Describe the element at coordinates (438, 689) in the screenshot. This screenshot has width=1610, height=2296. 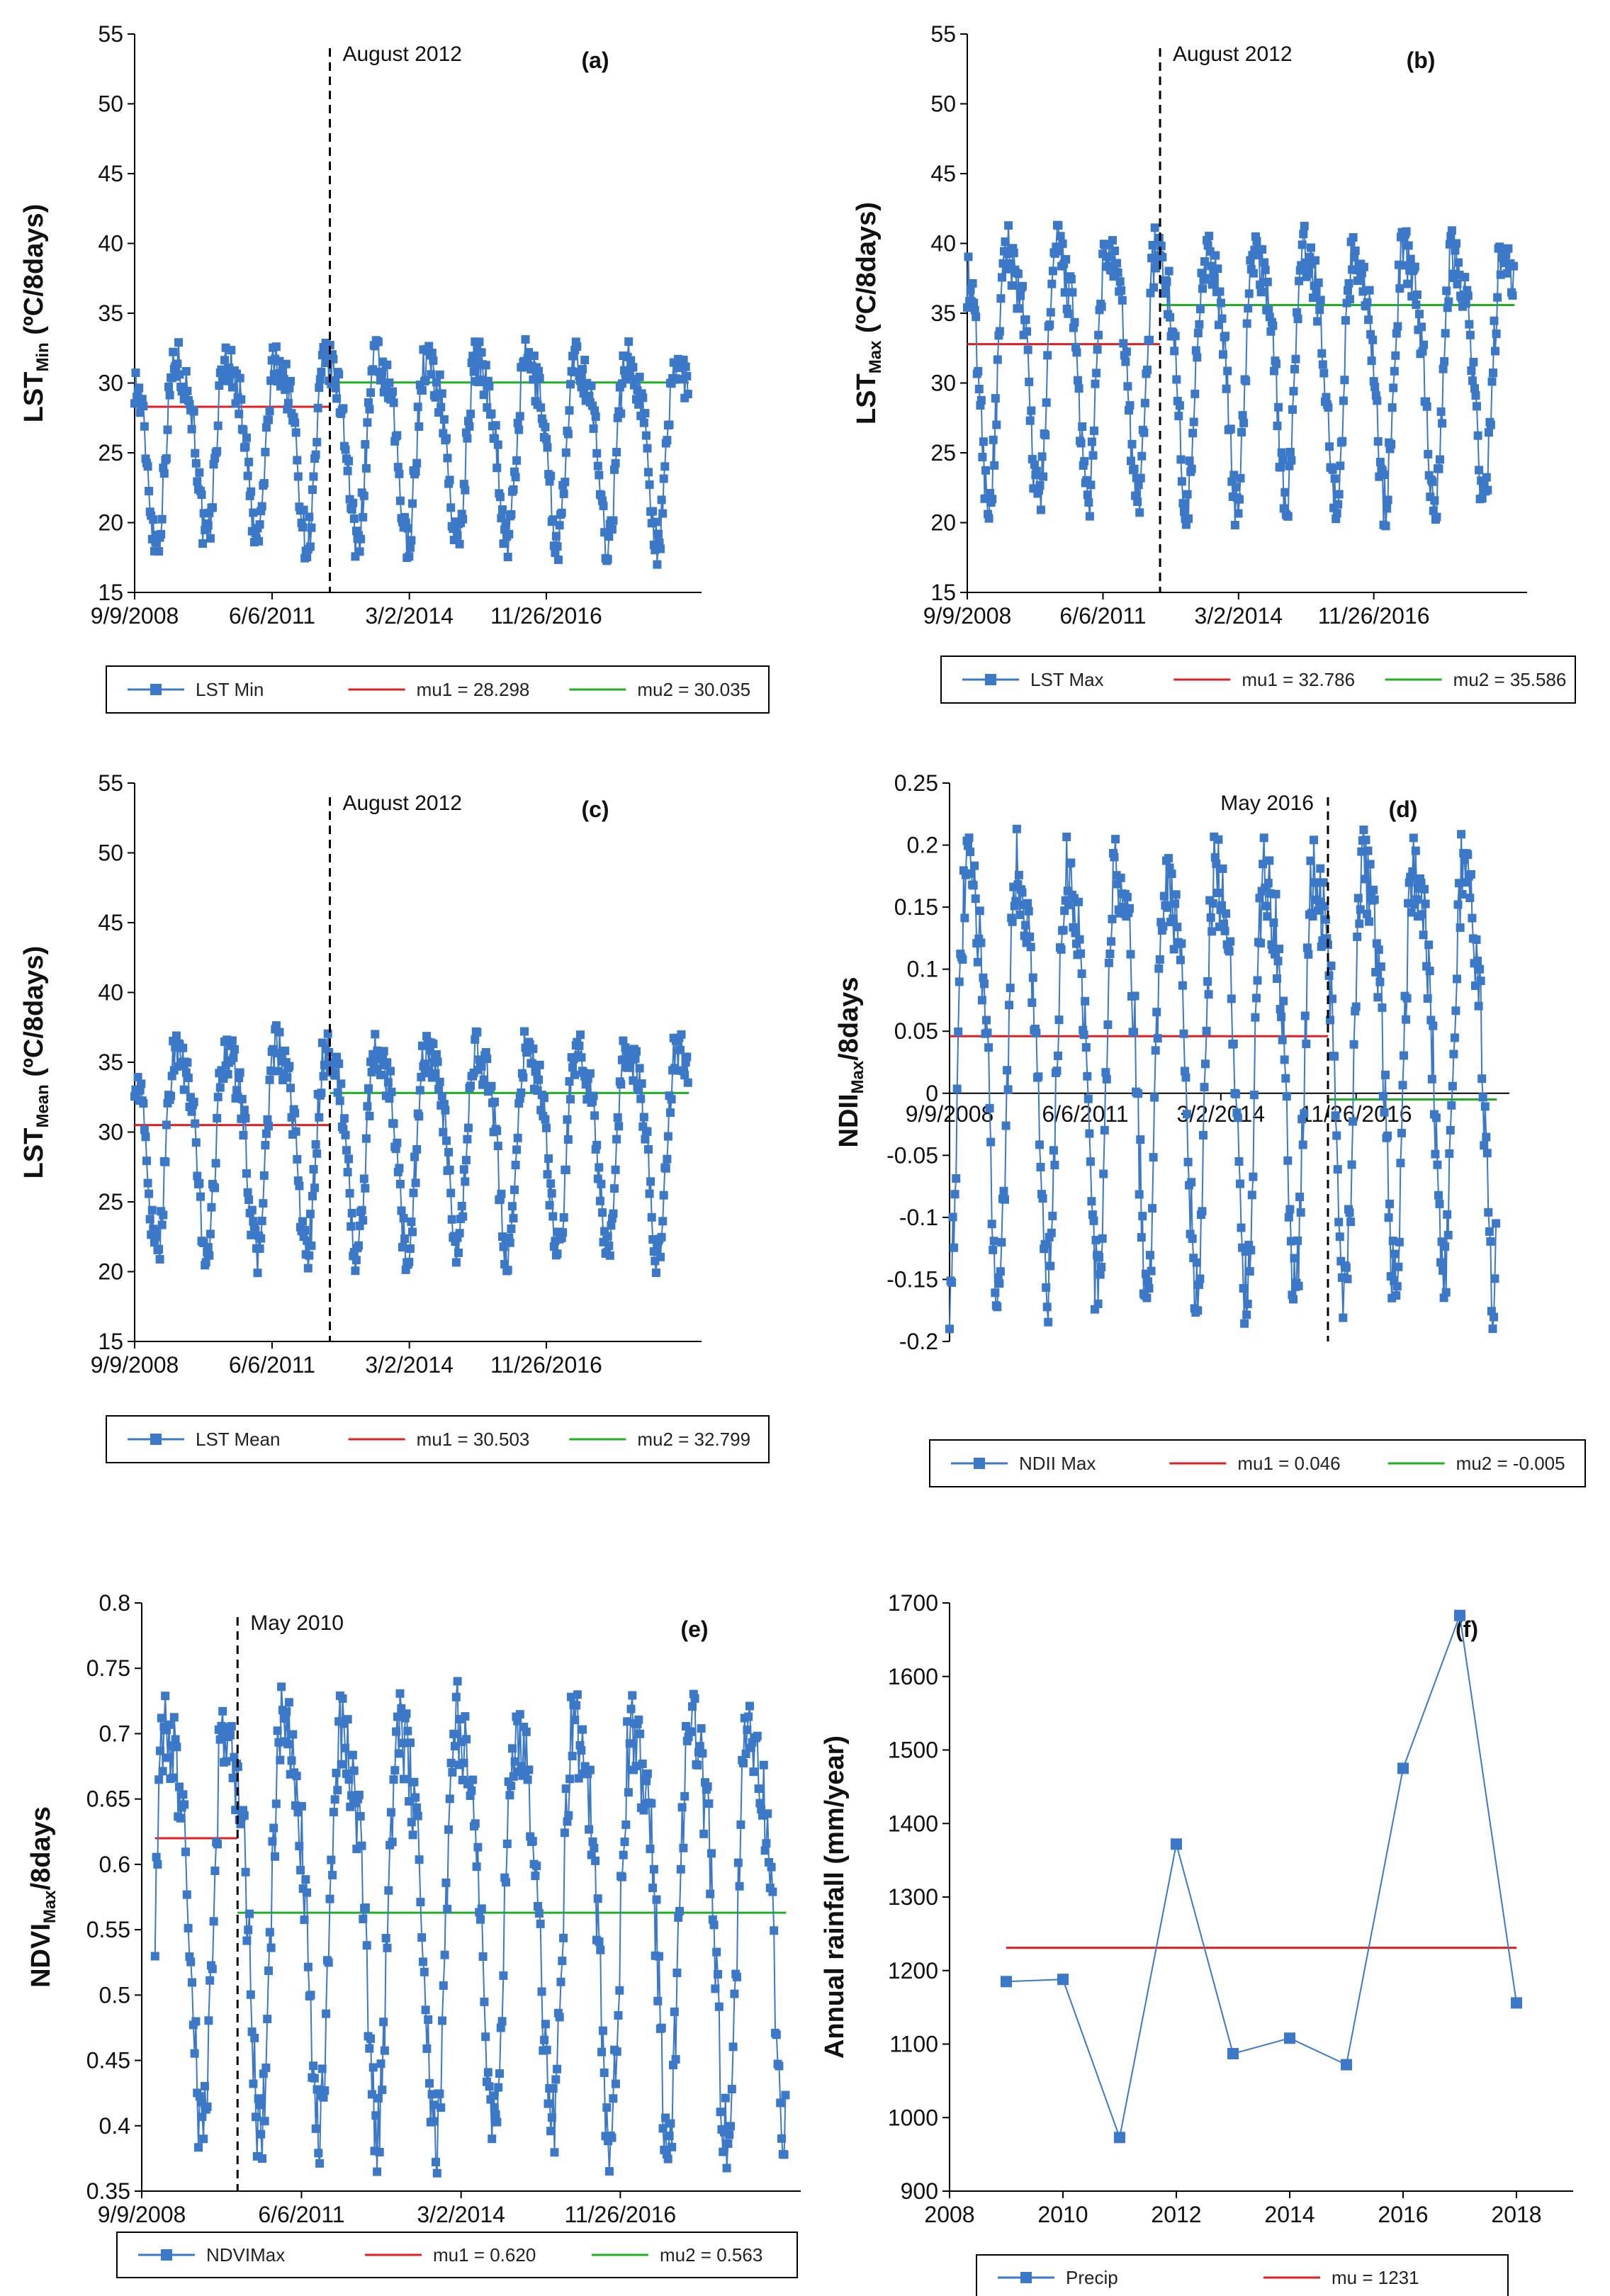
I see `legend-box` at that location.